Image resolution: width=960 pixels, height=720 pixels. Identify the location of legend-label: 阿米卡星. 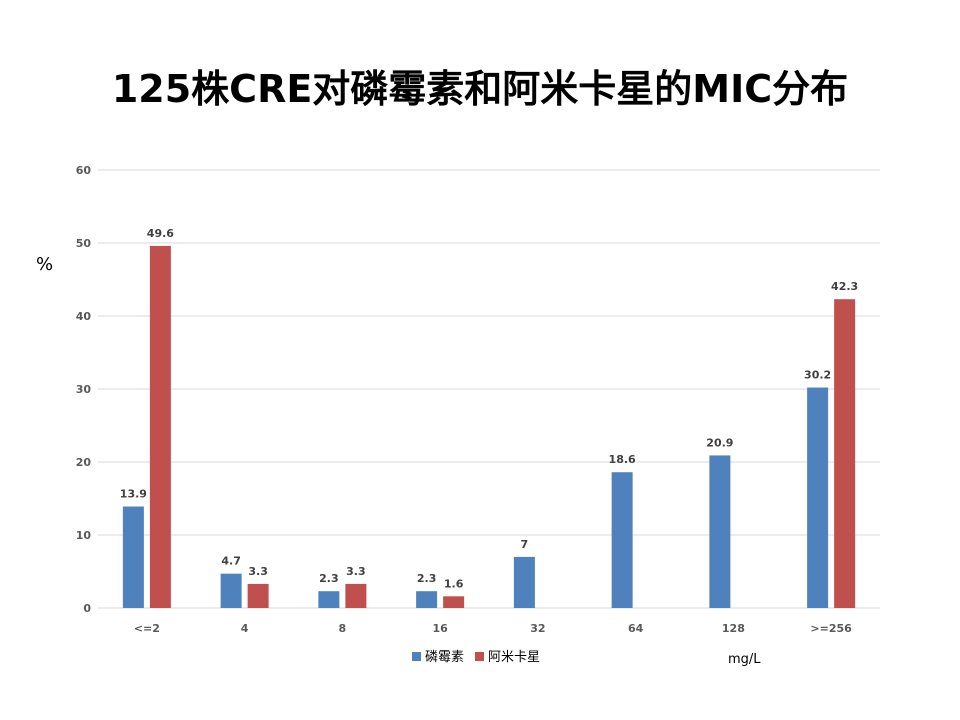
(514, 657).